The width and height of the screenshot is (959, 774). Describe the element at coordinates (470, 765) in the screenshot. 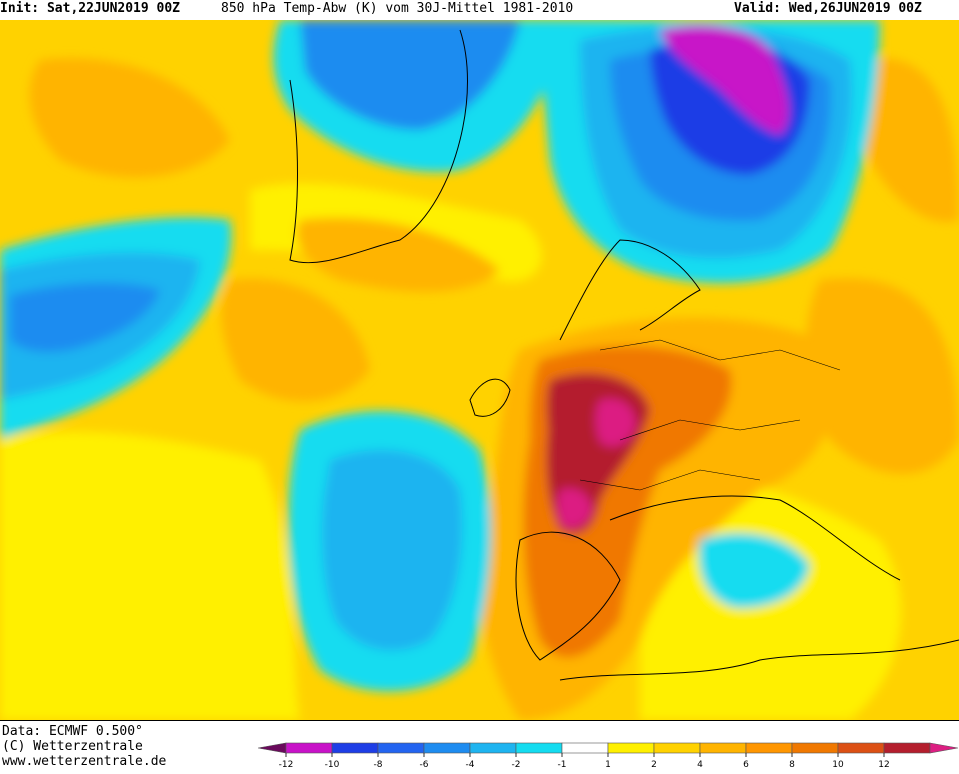

I see `legend-tick-label: -4` at that location.